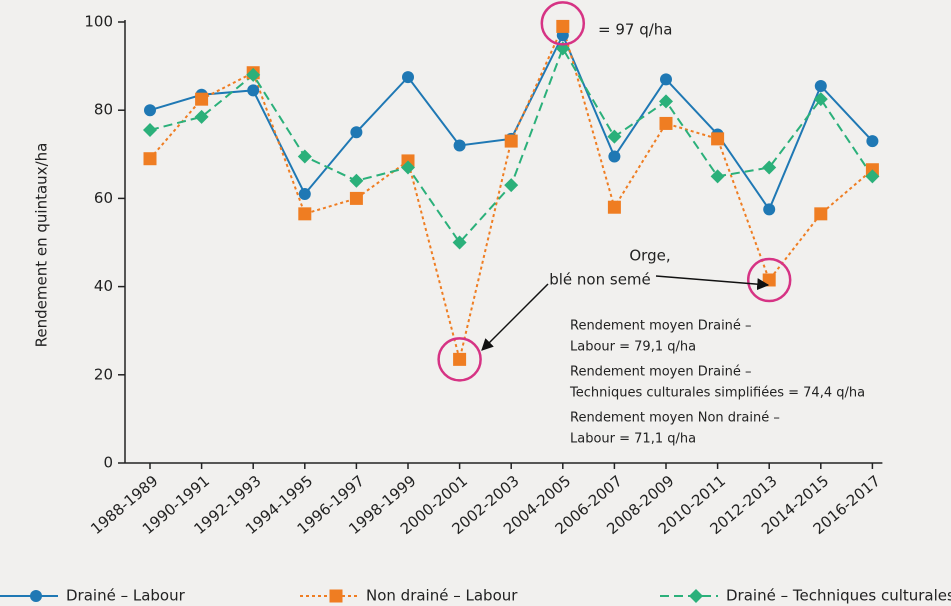  What do you see at coordinates (108, 463) in the screenshot?
I see `y-tick-label: 0` at bounding box center [108, 463].